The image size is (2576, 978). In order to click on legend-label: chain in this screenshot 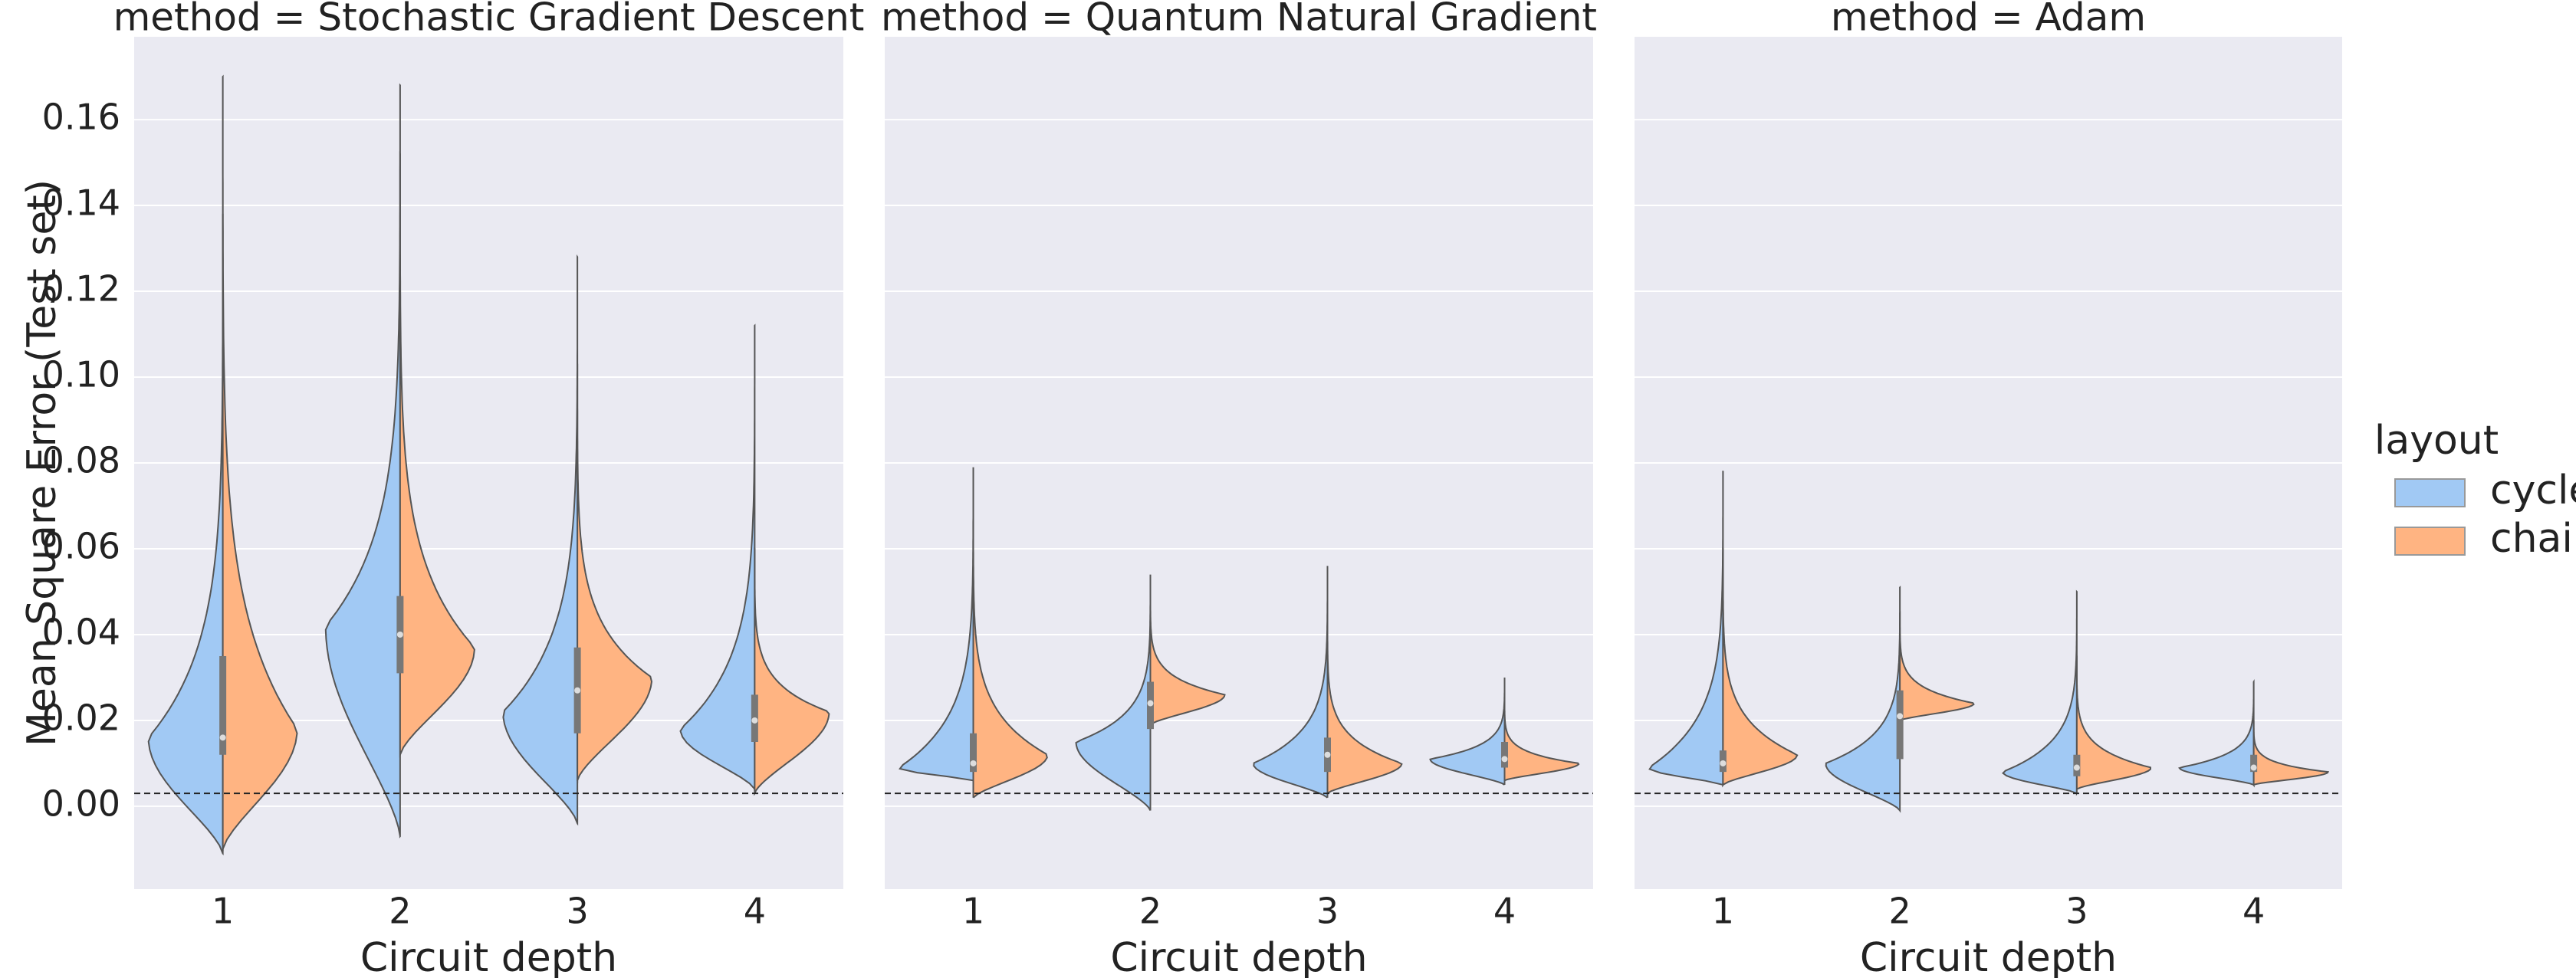, I will do `click(2533, 539)`.